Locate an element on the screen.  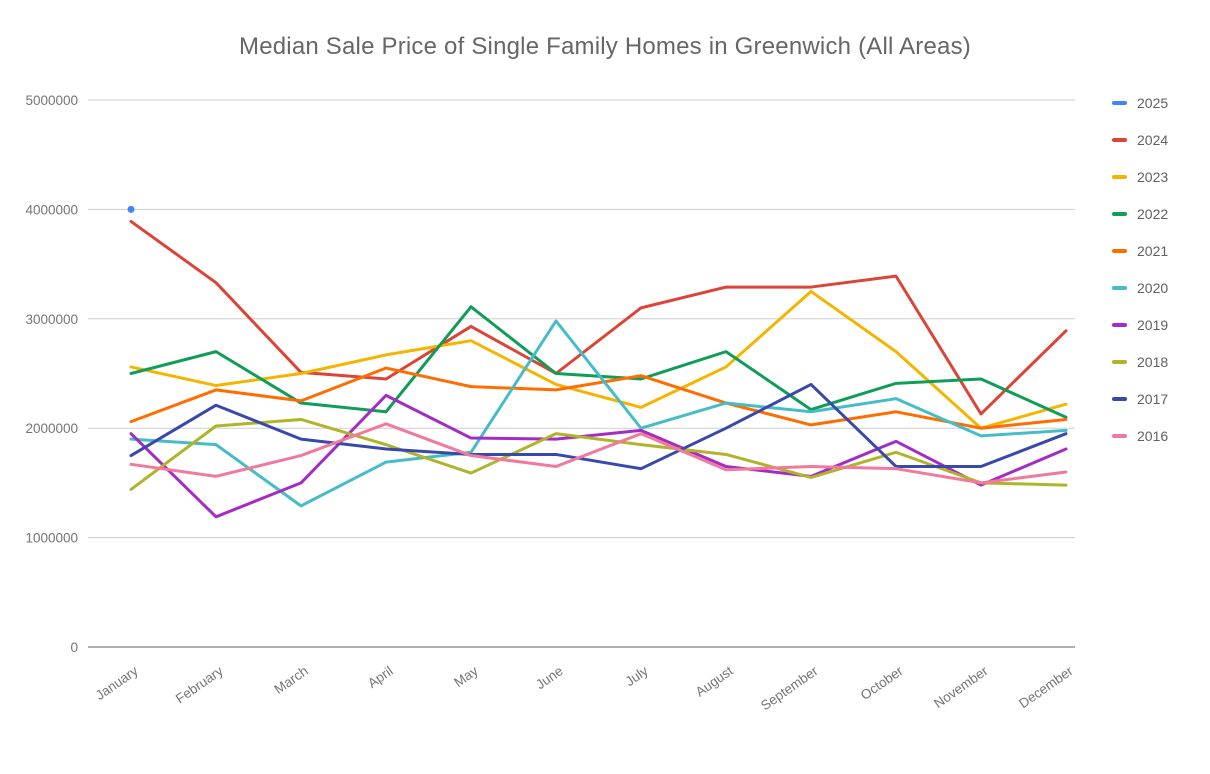
series-point-2025 is located at coordinates (131, 209).